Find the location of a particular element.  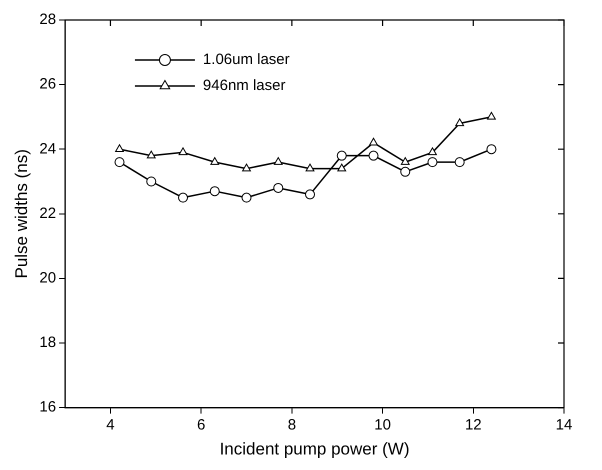

y-tick-label: 20 is located at coordinates (47, 278).